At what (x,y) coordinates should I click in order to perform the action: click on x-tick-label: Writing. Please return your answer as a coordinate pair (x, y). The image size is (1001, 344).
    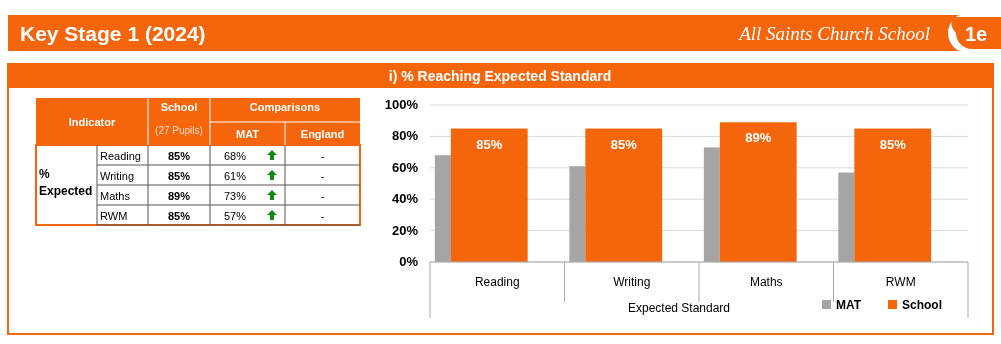
    Looking at the image, I should click on (632, 282).